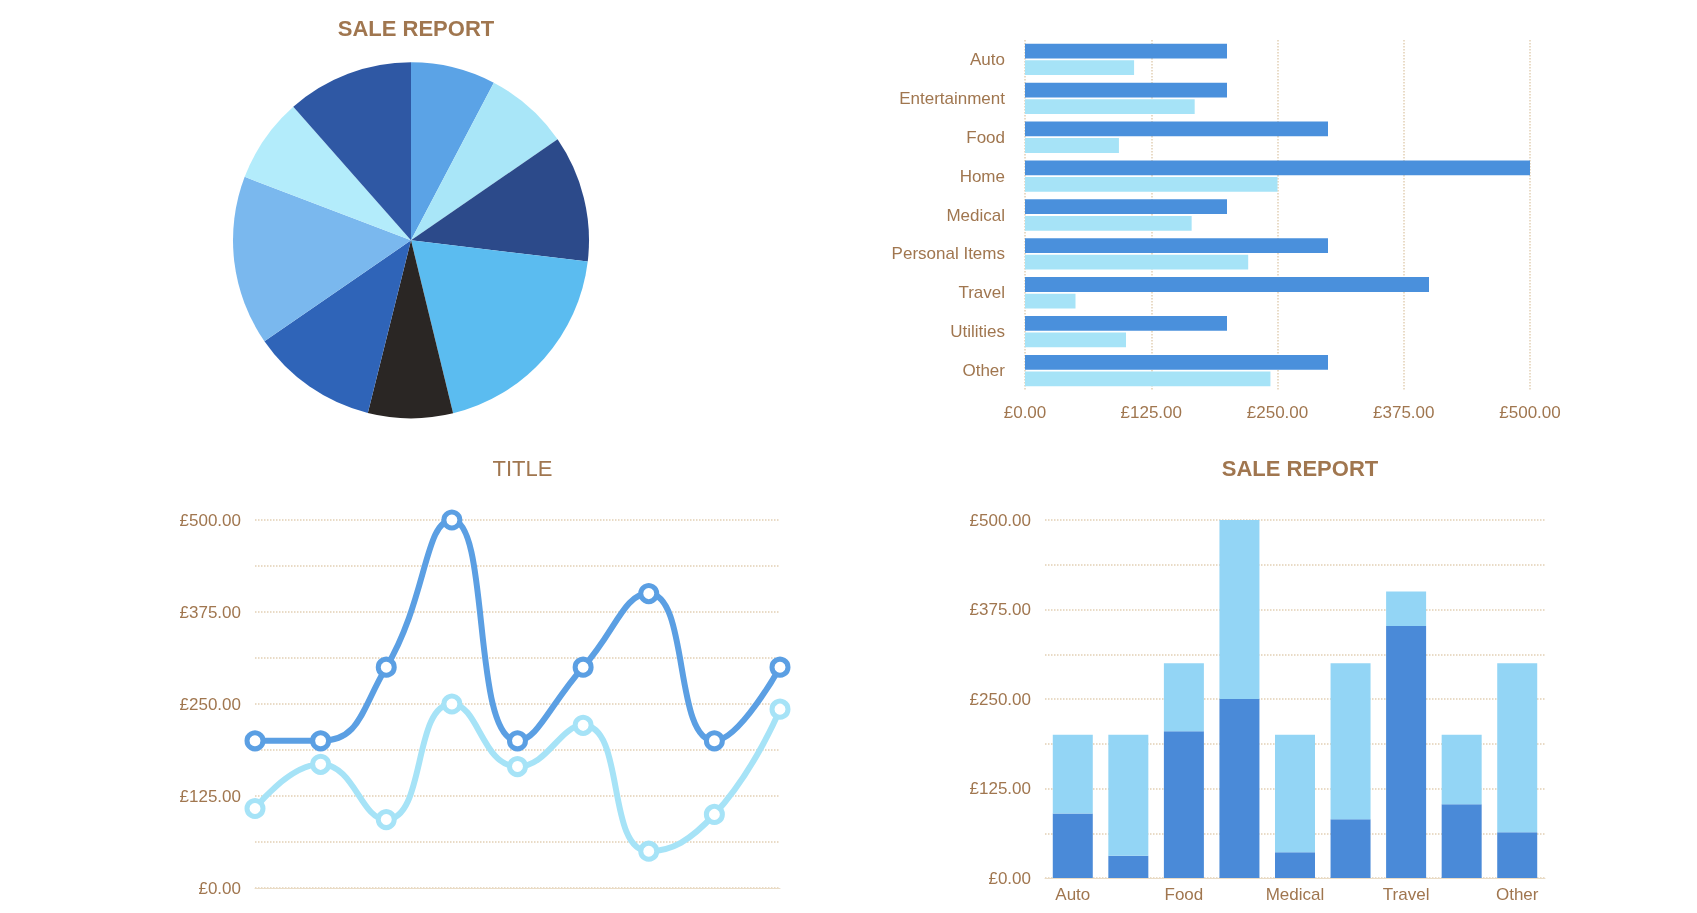  Describe the element at coordinates (981, 293) in the screenshot. I see `y-tick-label: Travel` at that location.